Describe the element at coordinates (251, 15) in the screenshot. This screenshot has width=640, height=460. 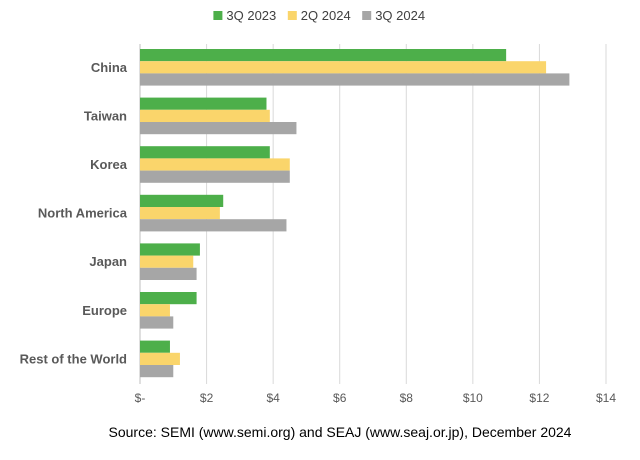
I see `legend-label: 3Q 2023` at that location.